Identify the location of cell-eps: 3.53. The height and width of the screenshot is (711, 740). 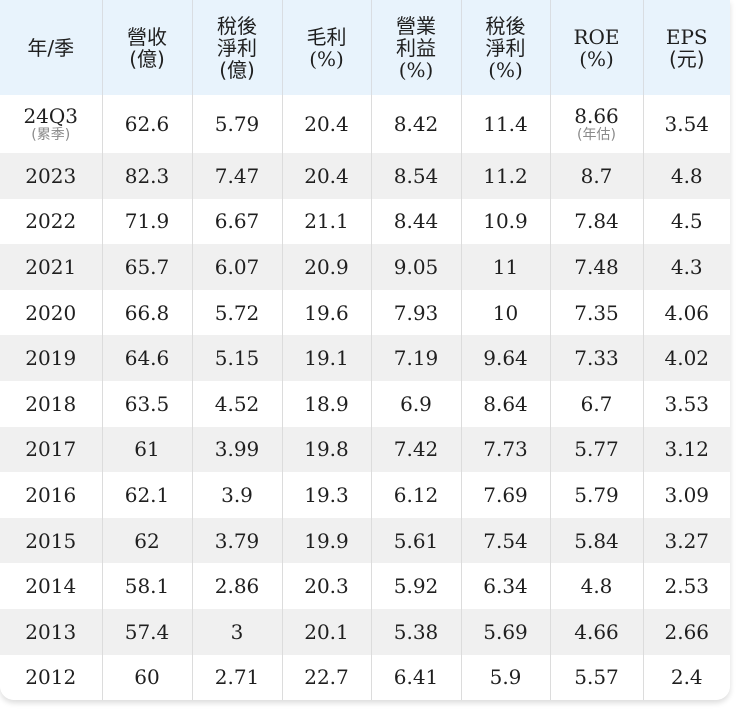
(686, 403).